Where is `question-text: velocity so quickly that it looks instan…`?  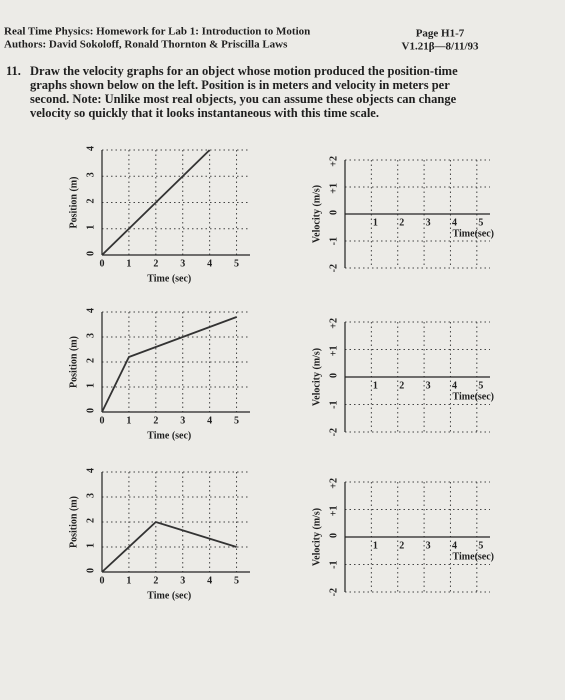 question-text: velocity so quickly that it looks instan… is located at coordinates (204, 113).